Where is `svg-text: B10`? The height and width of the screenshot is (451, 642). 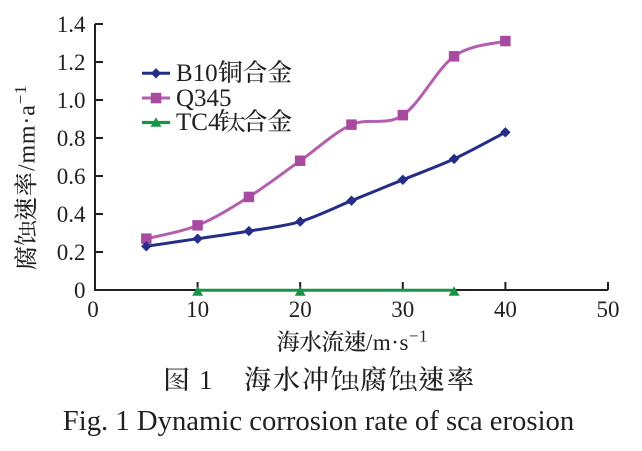 svg-text: B10 is located at coordinates (197, 73).